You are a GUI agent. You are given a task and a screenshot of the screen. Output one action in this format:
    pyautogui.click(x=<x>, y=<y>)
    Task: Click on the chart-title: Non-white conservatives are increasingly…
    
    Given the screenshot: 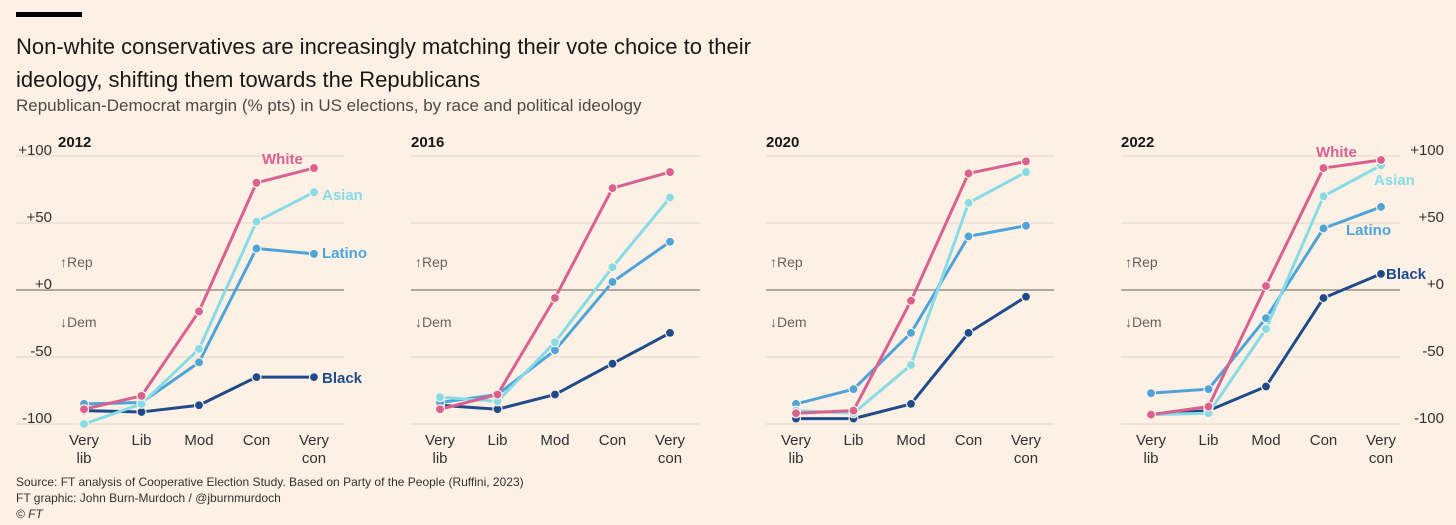 What is the action you would take?
    pyautogui.click(x=383, y=63)
    